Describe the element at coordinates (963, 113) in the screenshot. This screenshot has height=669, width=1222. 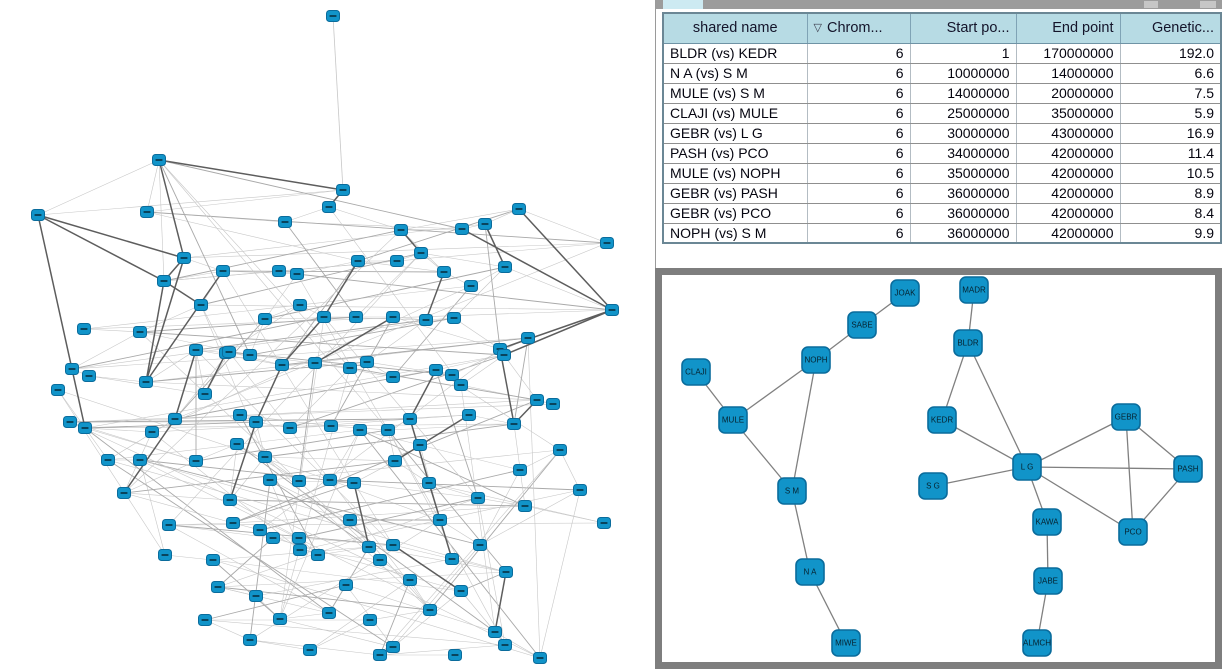
I see `table-cell: 25000000` at that location.